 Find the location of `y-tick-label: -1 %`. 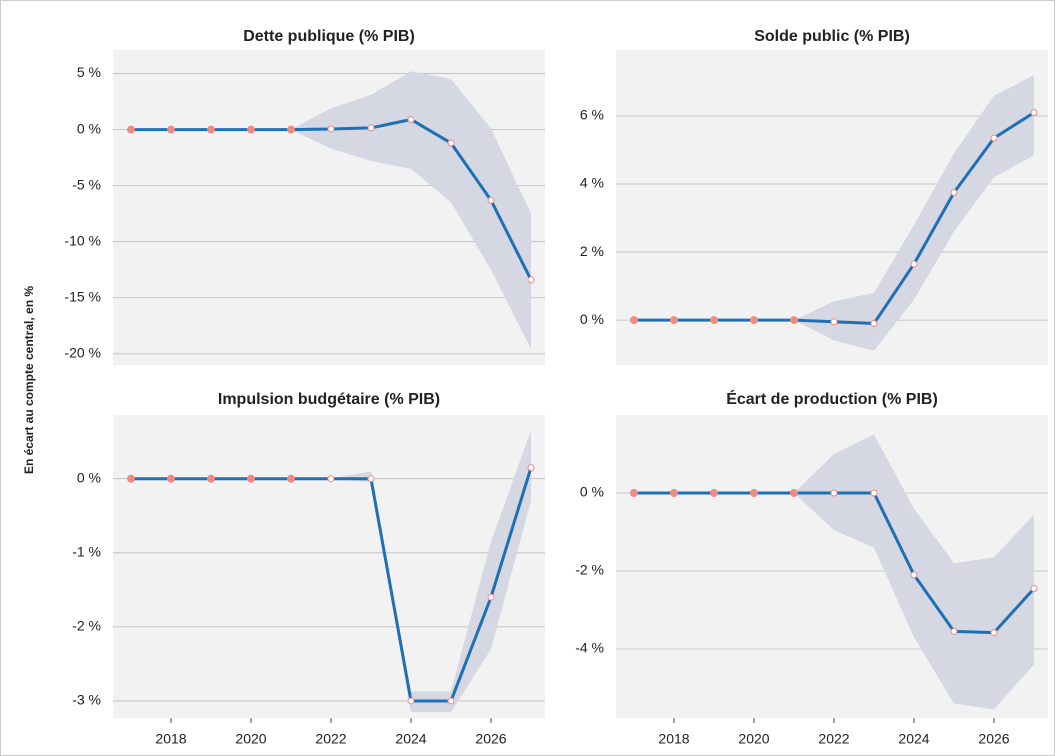

y-tick-label: -1 % is located at coordinates (86, 551).